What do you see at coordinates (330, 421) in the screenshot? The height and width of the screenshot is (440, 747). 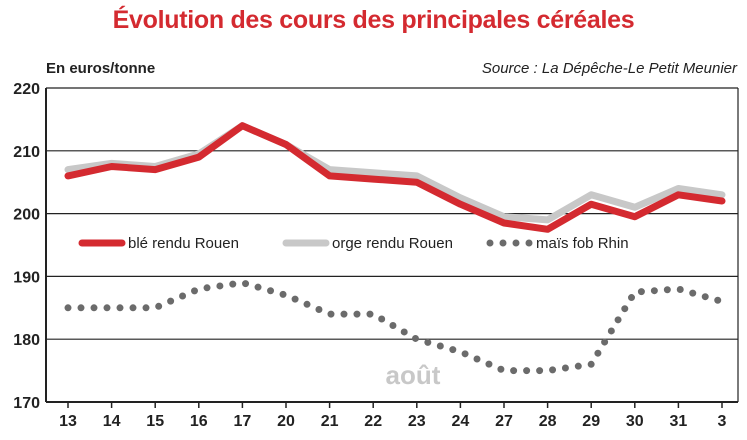 I see `x-tick-label-21: 21` at bounding box center [330, 421].